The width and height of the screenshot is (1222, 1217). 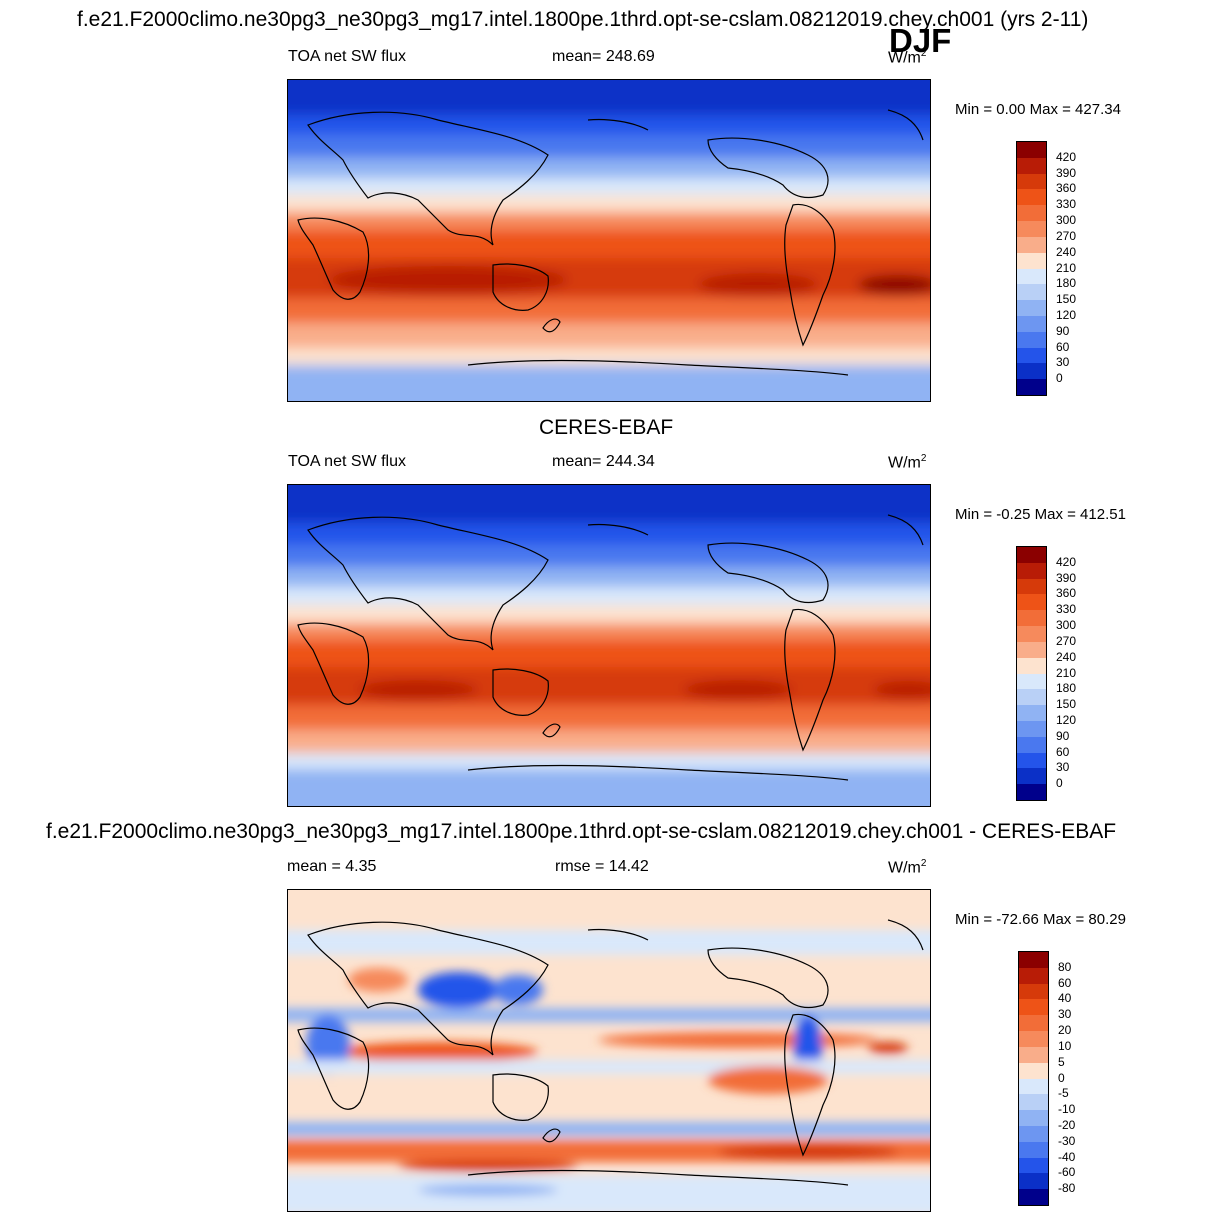 I want to click on obs-colorbar, so click(x=1031, y=673).